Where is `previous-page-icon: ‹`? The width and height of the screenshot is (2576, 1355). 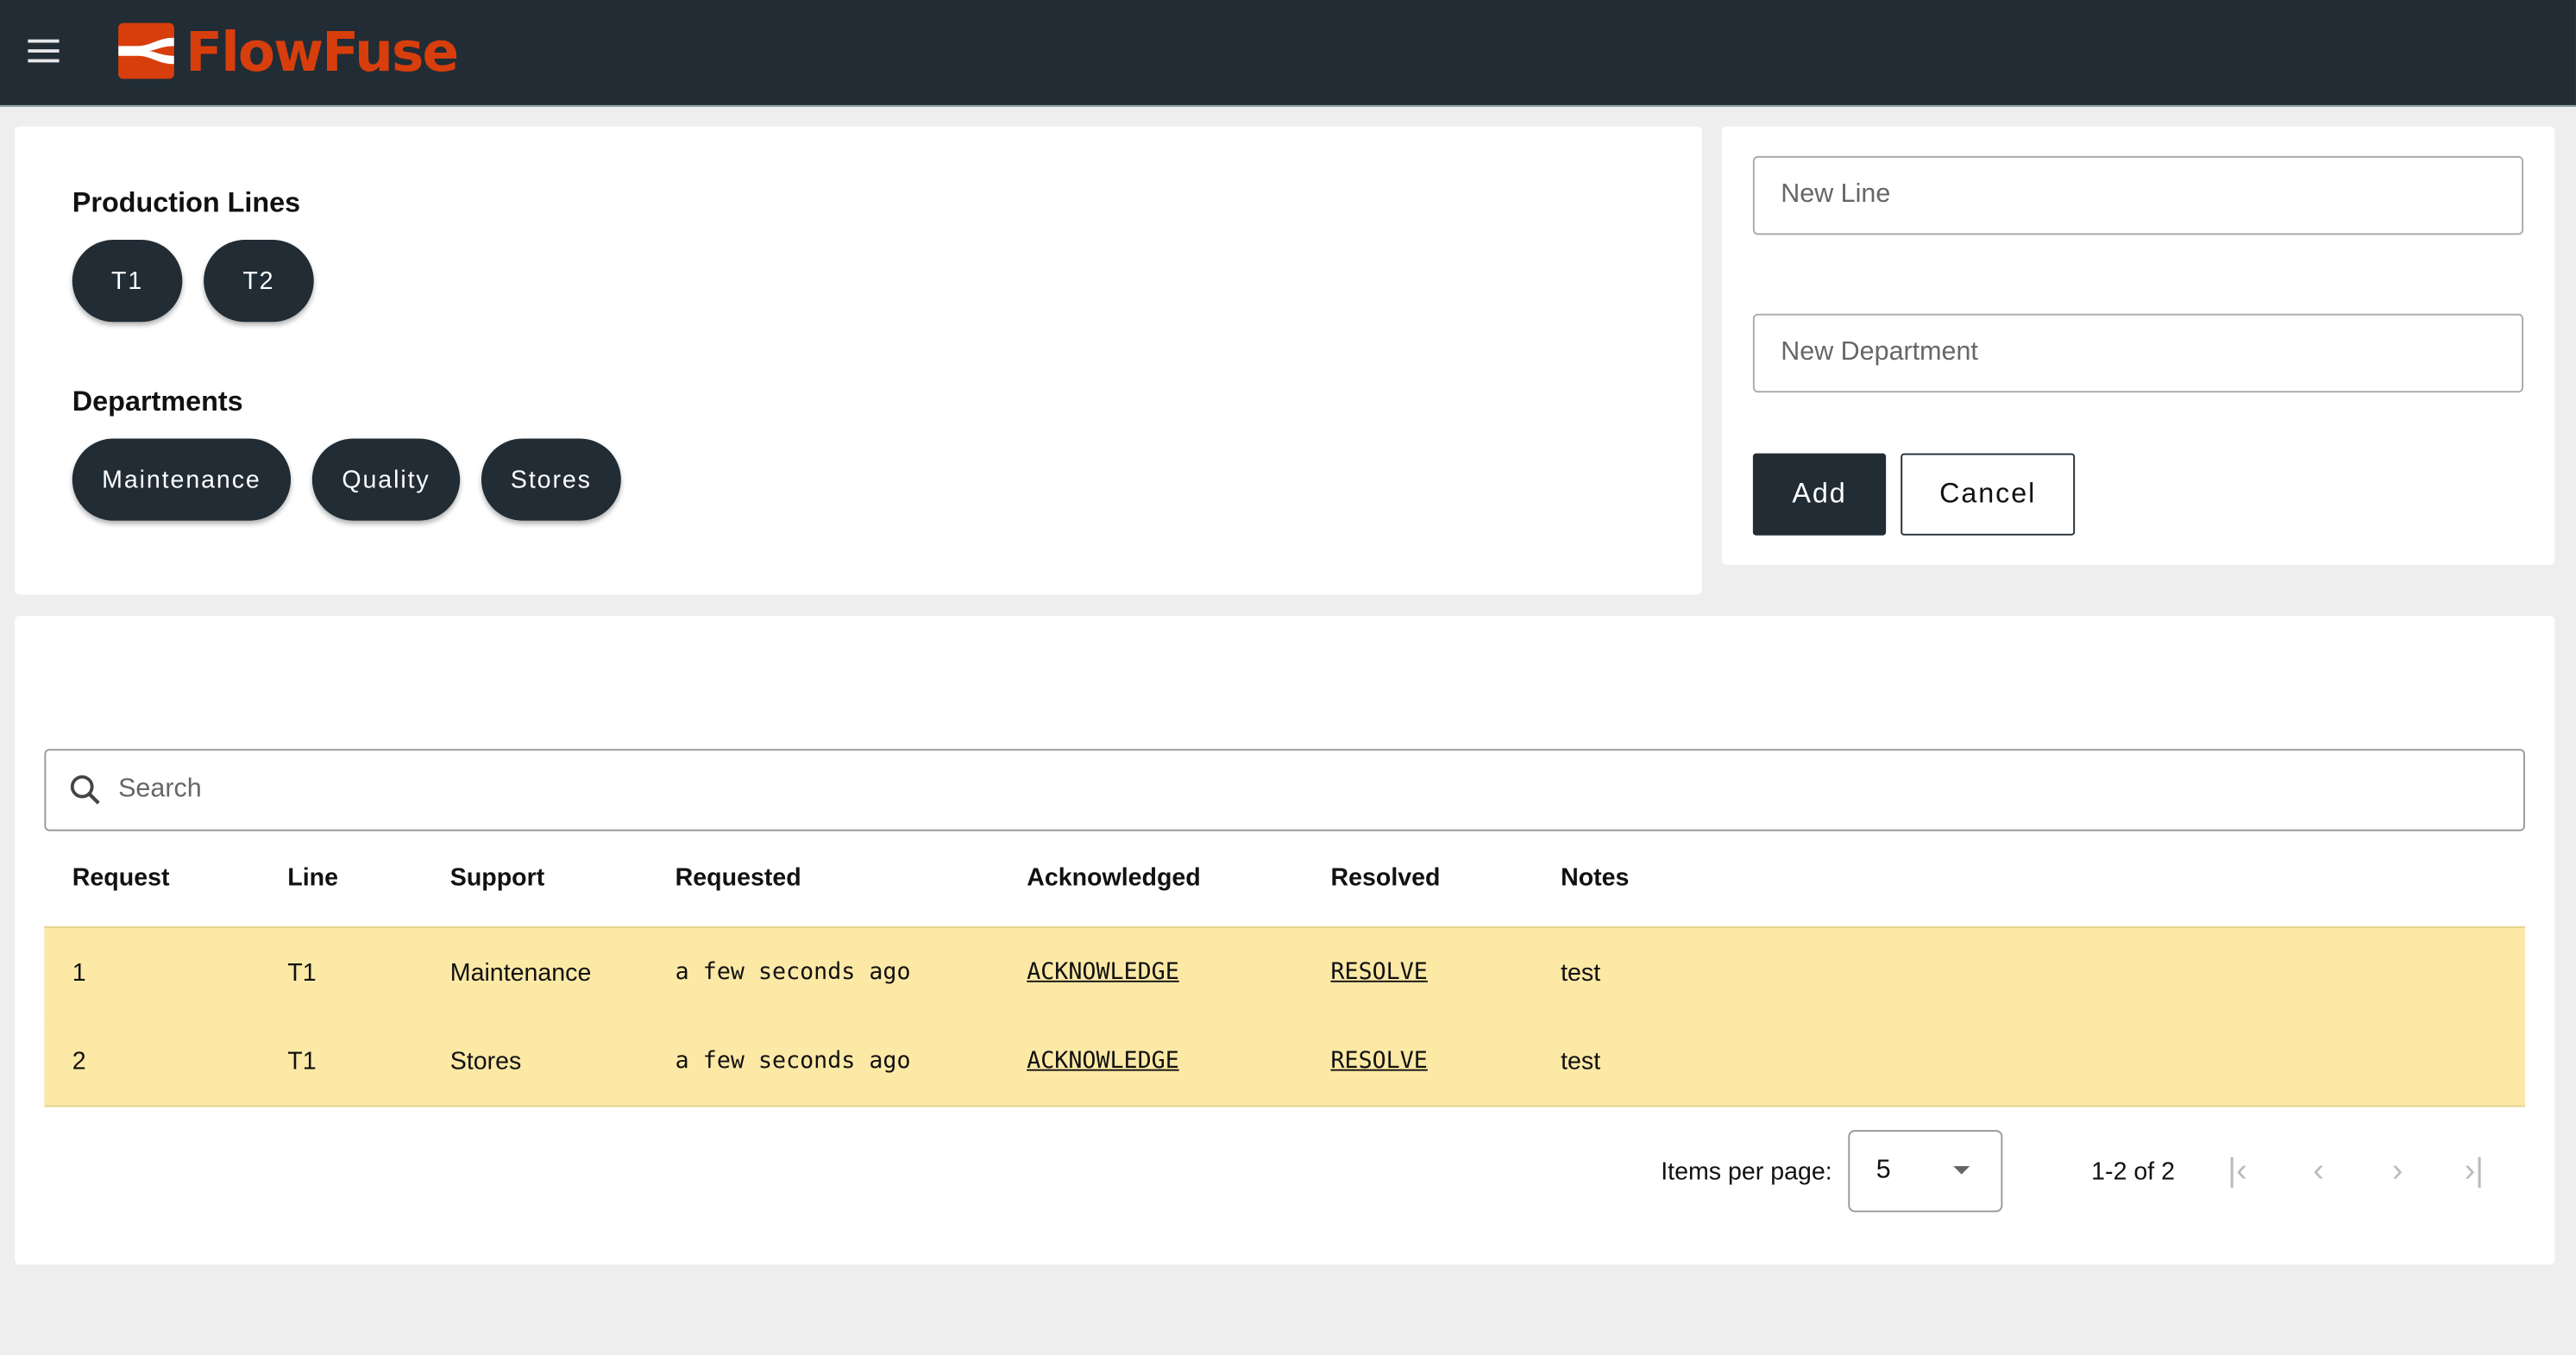 previous-page-icon: ‹ is located at coordinates (2318, 1170).